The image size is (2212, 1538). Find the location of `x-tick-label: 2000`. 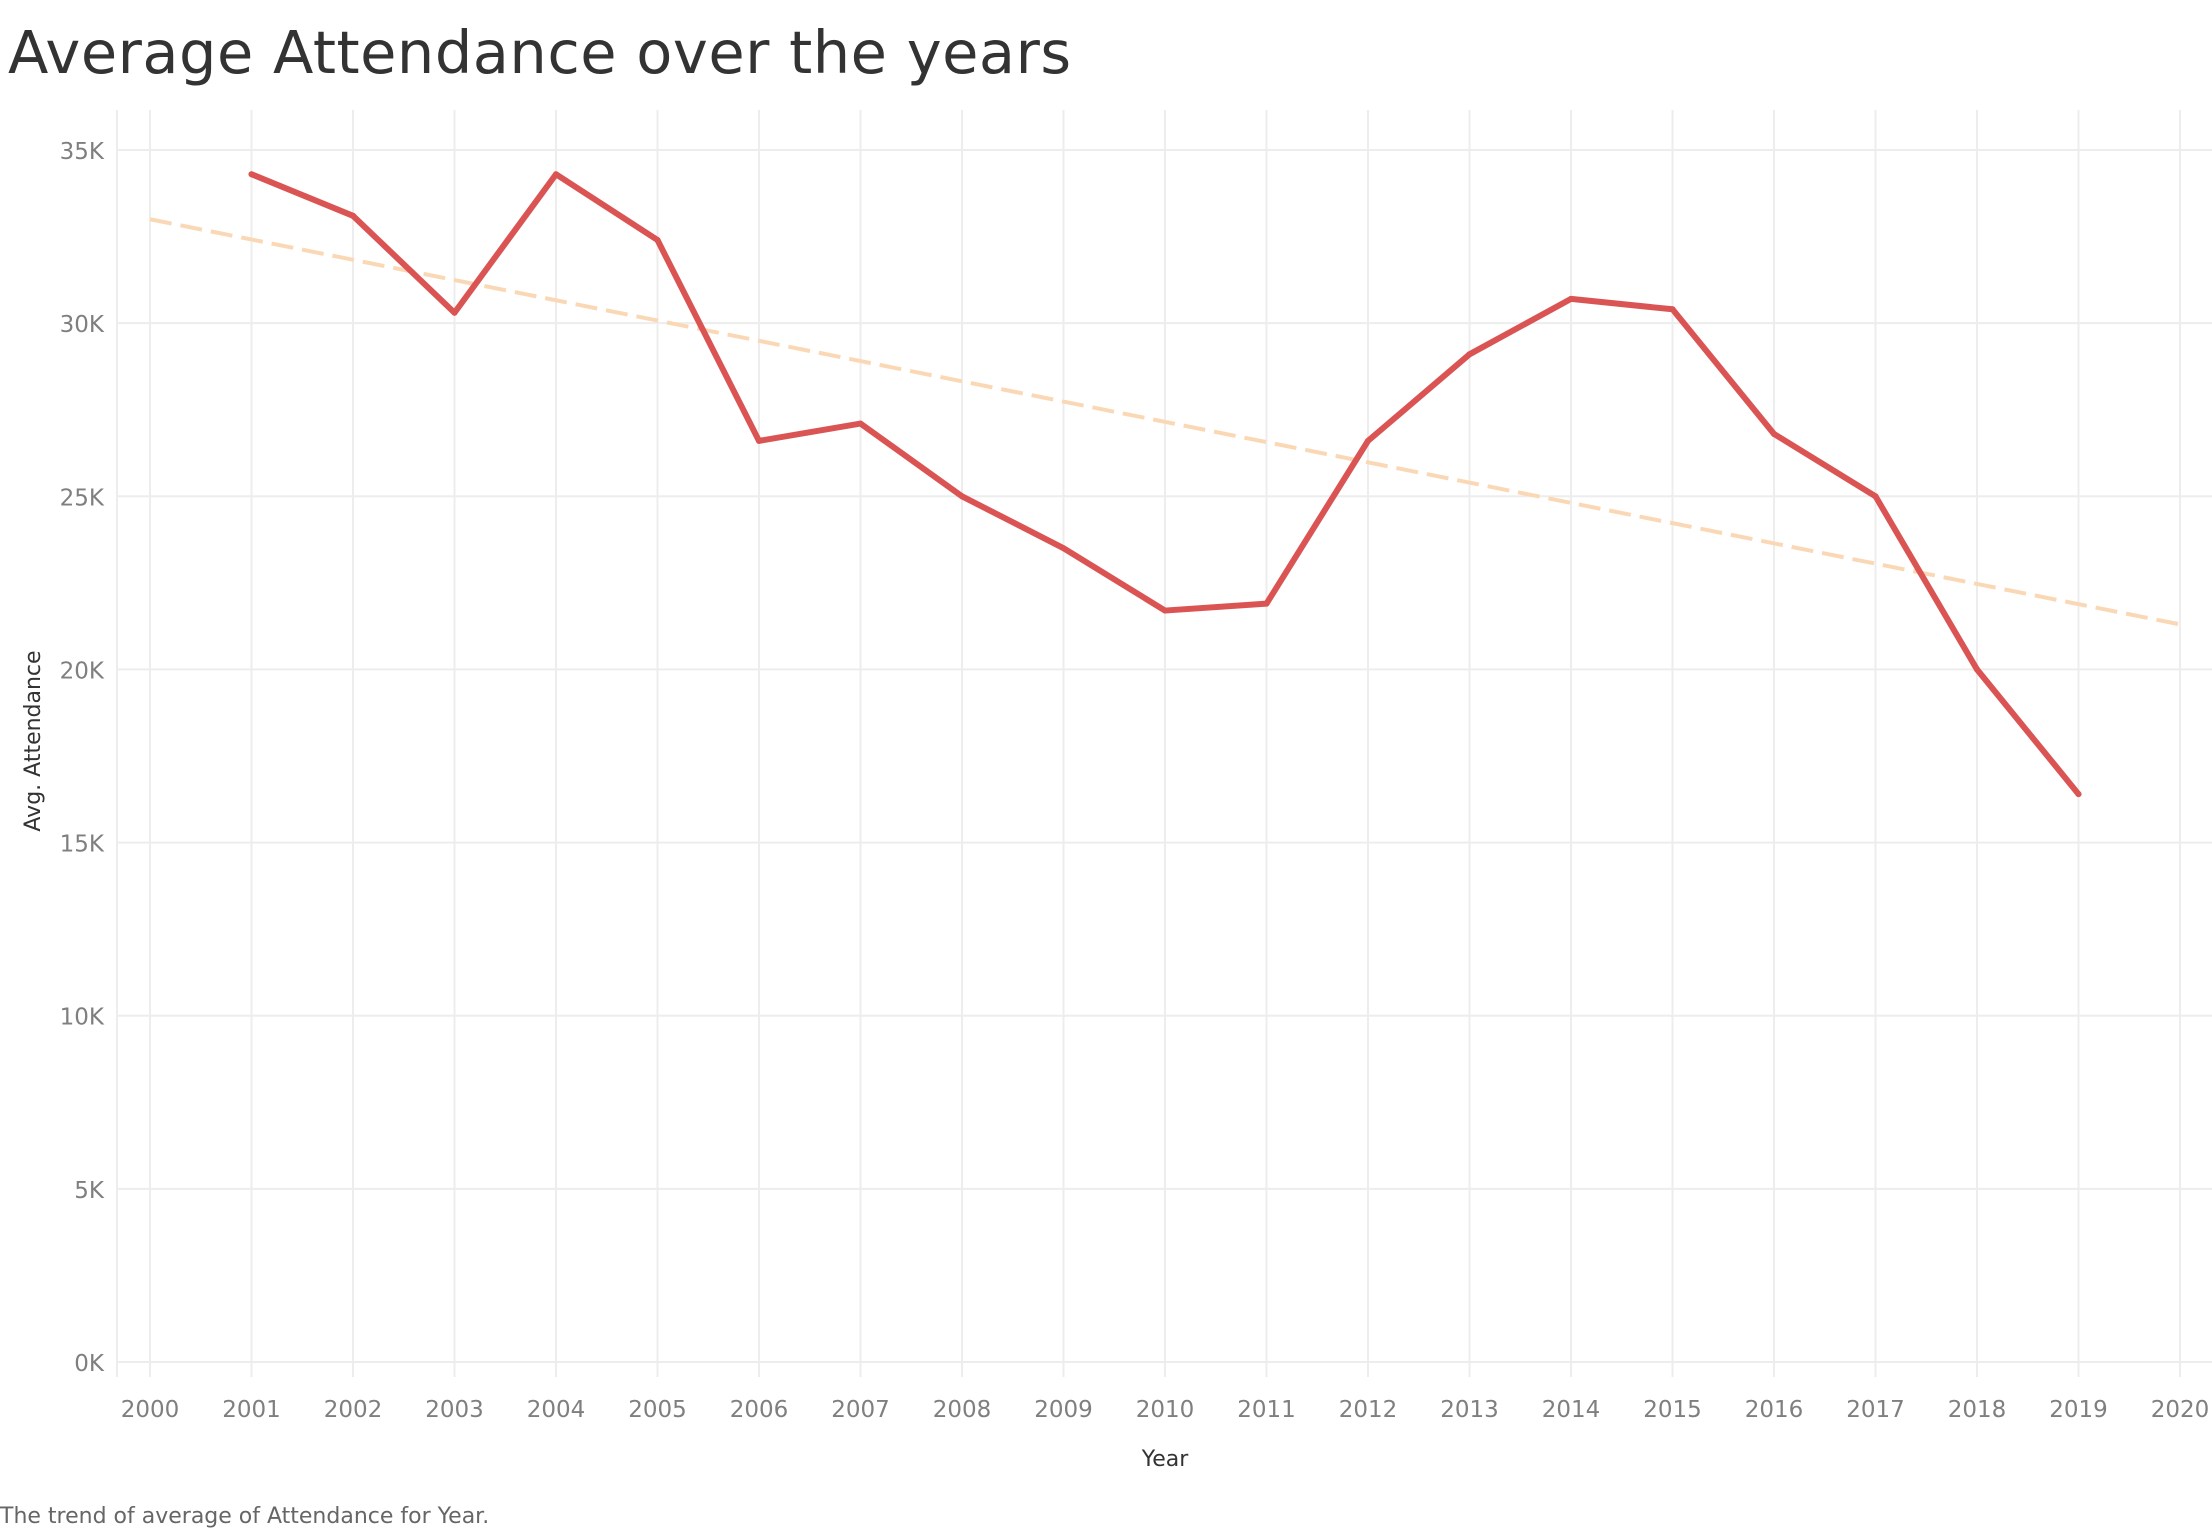

x-tick-label: 2000 is located at coordinates (150, 1410).